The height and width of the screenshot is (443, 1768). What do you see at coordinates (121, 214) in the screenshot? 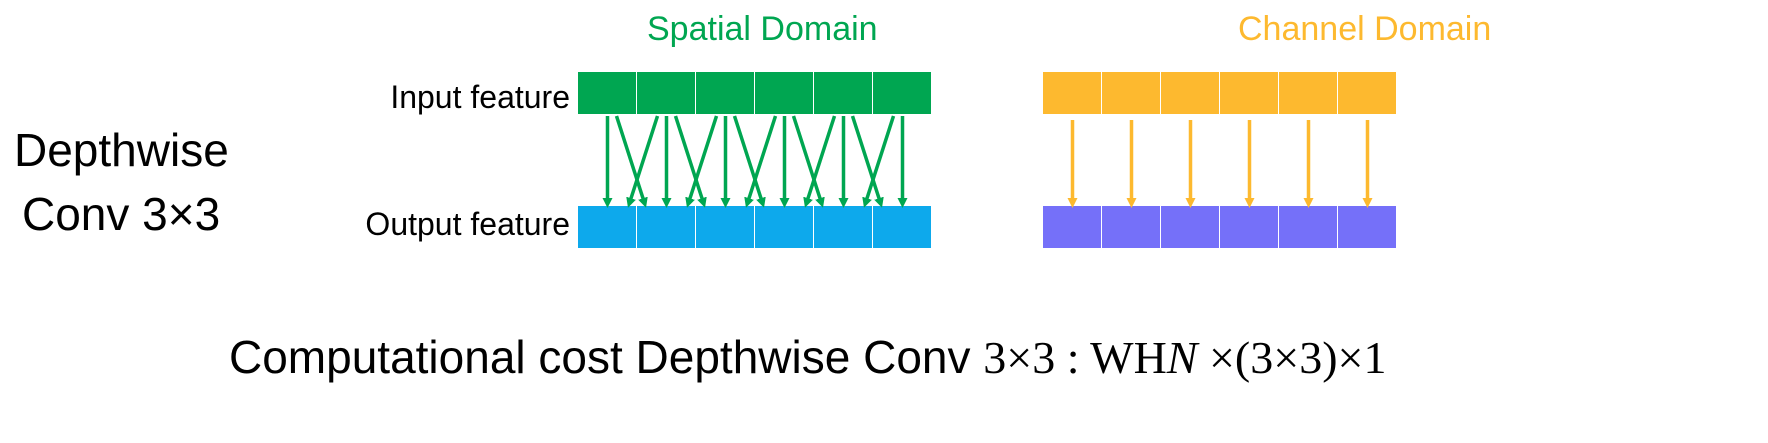
I see `operation-title-line2: Conv 3×3` at bounding box center [121, 214].